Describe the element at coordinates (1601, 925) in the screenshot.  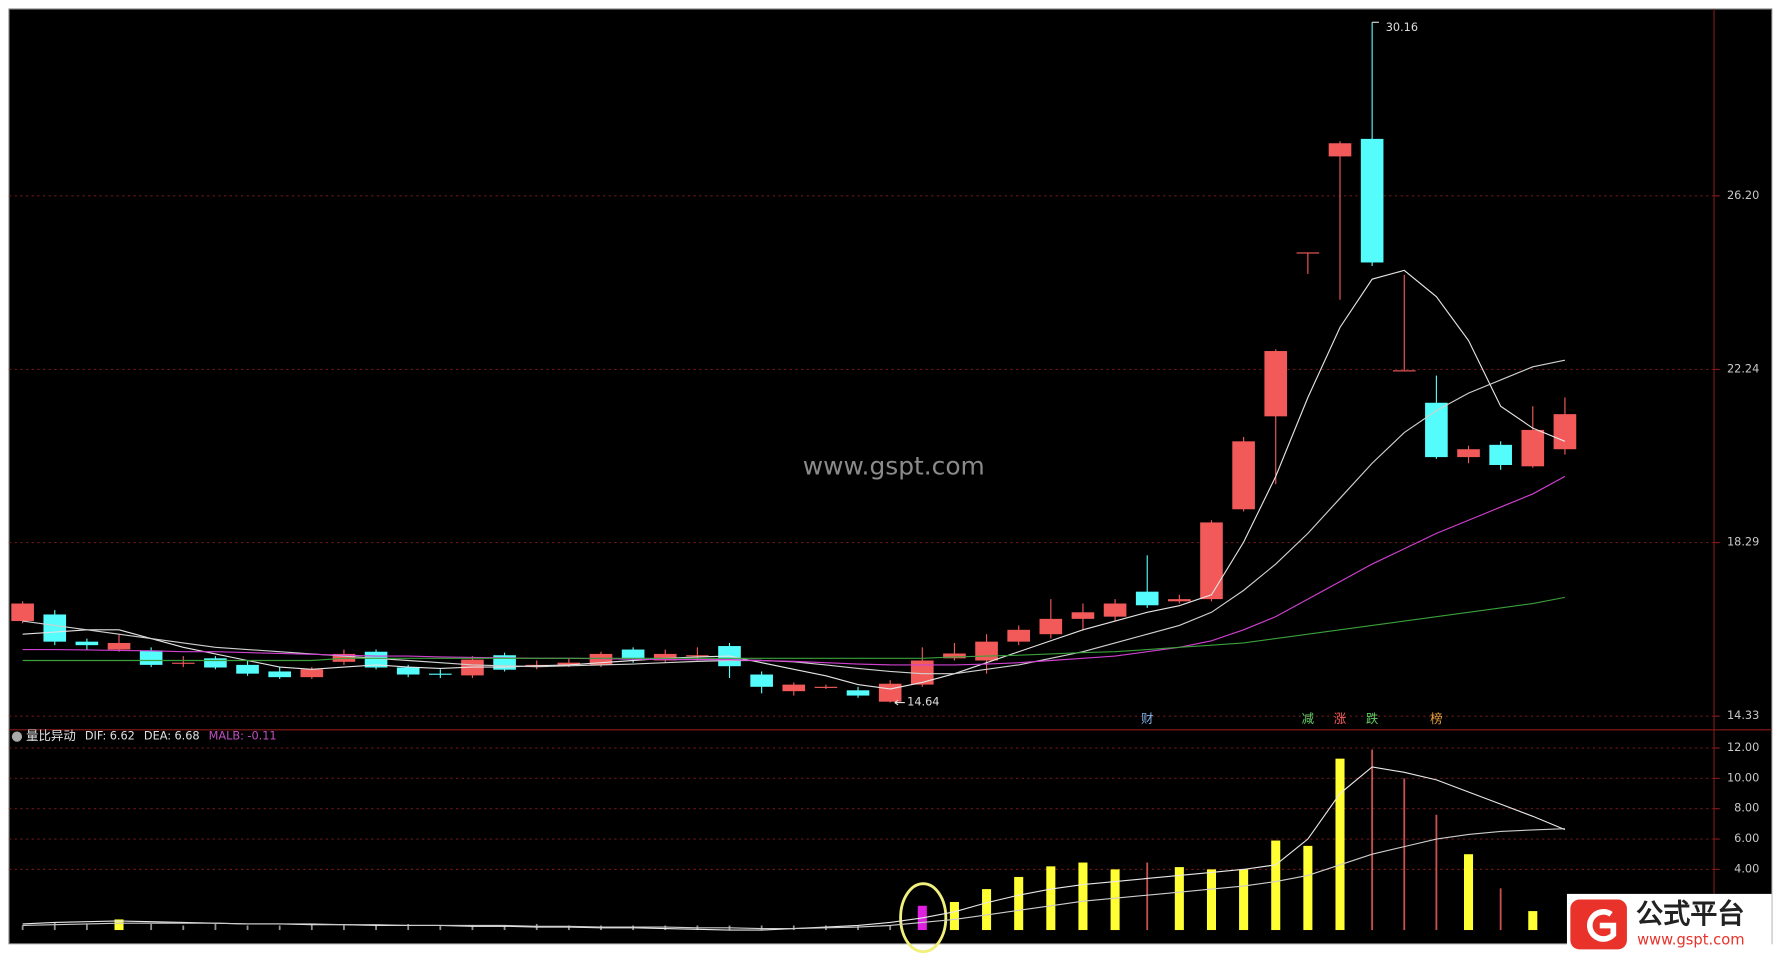
I see `logo-glyph` at that location.